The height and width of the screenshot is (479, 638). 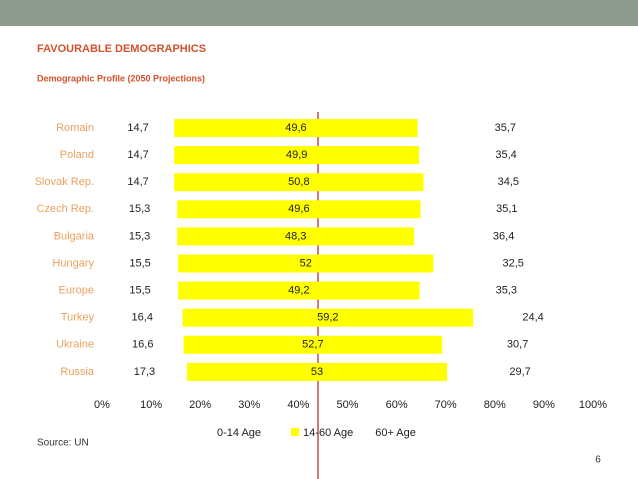 I want to click on value-label: 52,7, so click(x=312, y=345).